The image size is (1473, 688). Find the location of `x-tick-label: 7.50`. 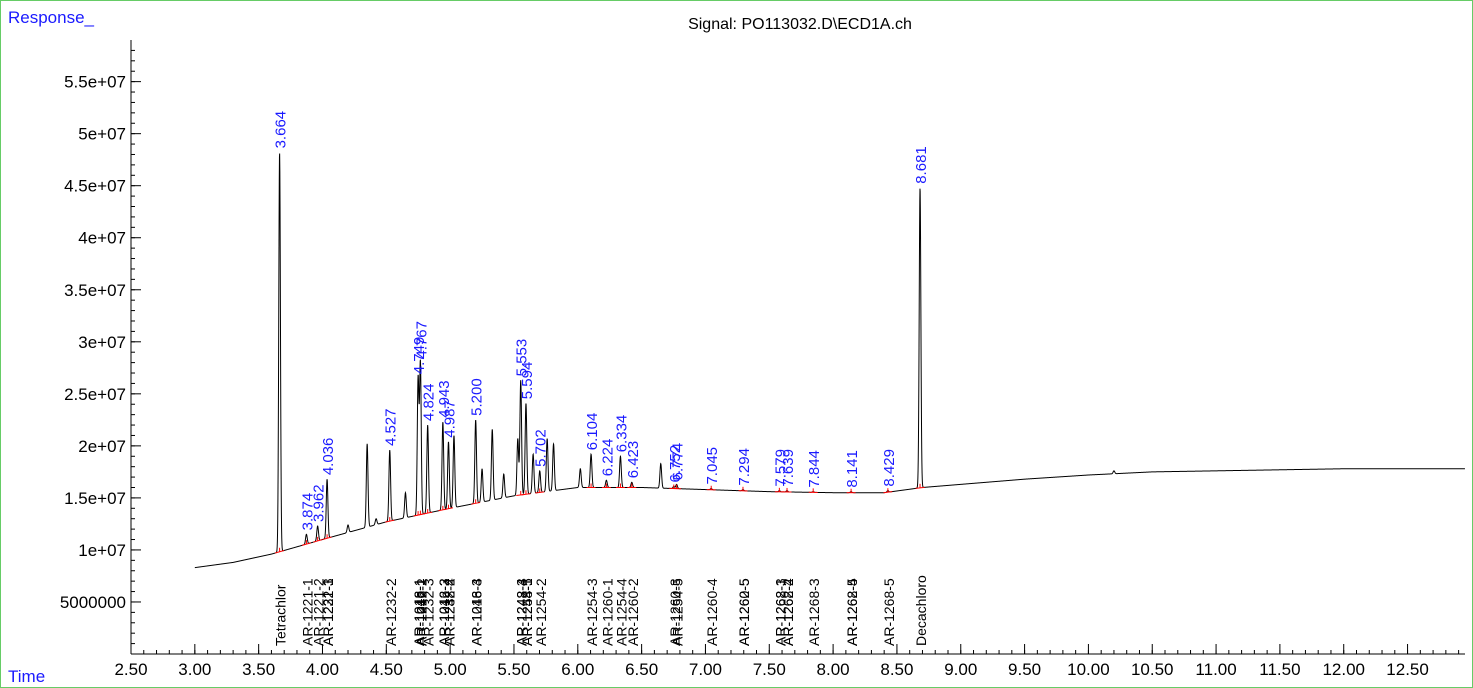

x-tick-label: 7.50 is located at coordinates (769, 669).